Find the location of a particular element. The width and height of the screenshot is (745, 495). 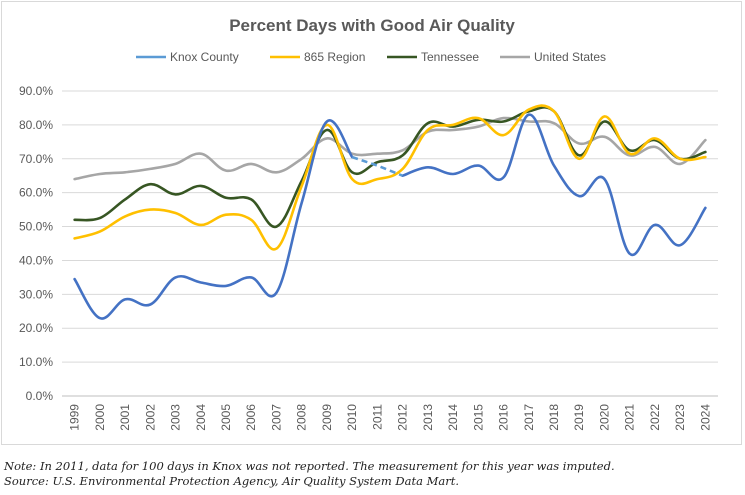

y-tick-label: 20.0% is located at coordinates (36, 328).